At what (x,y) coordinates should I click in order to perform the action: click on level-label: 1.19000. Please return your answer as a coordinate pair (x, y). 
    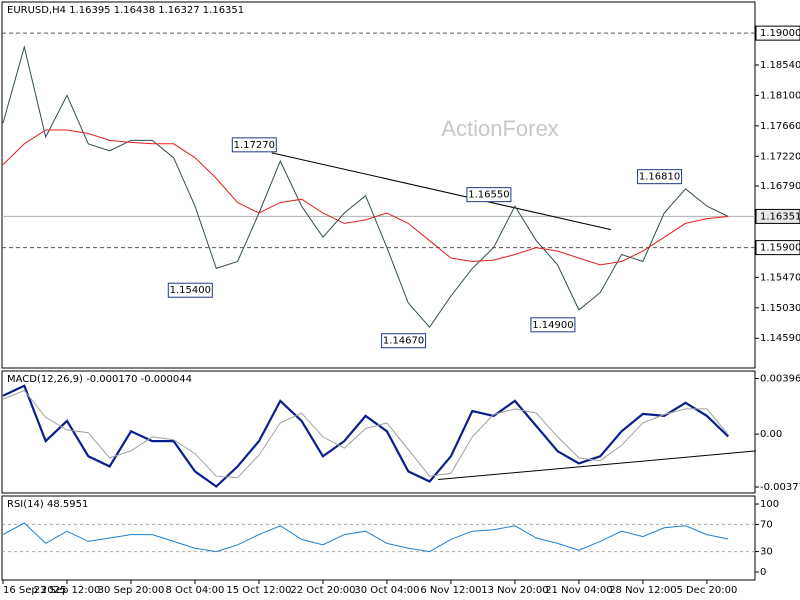
    Looking at the image, I should click on (780, 33).